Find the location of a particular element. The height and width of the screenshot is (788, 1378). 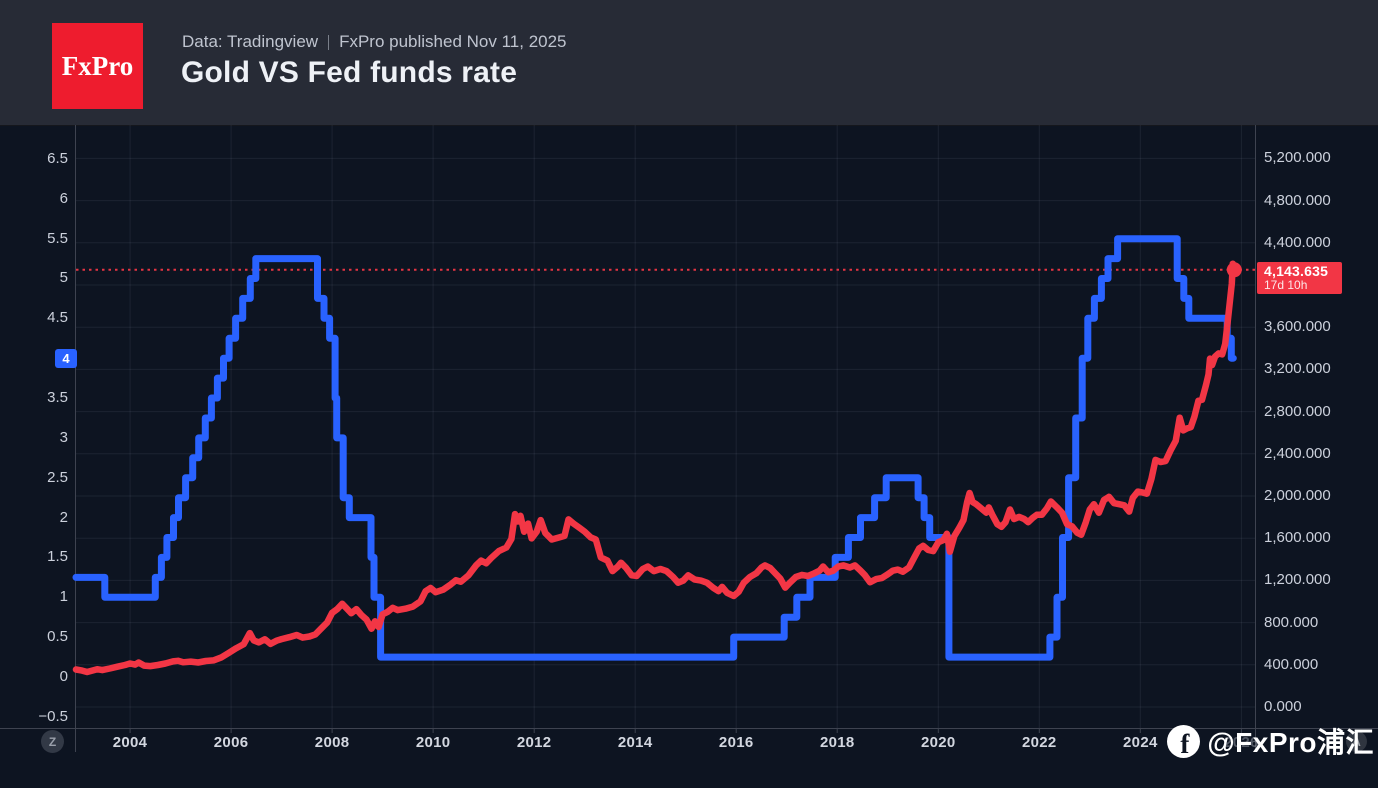

zoom-reset-label: Z is located at coordinates (52, 741).